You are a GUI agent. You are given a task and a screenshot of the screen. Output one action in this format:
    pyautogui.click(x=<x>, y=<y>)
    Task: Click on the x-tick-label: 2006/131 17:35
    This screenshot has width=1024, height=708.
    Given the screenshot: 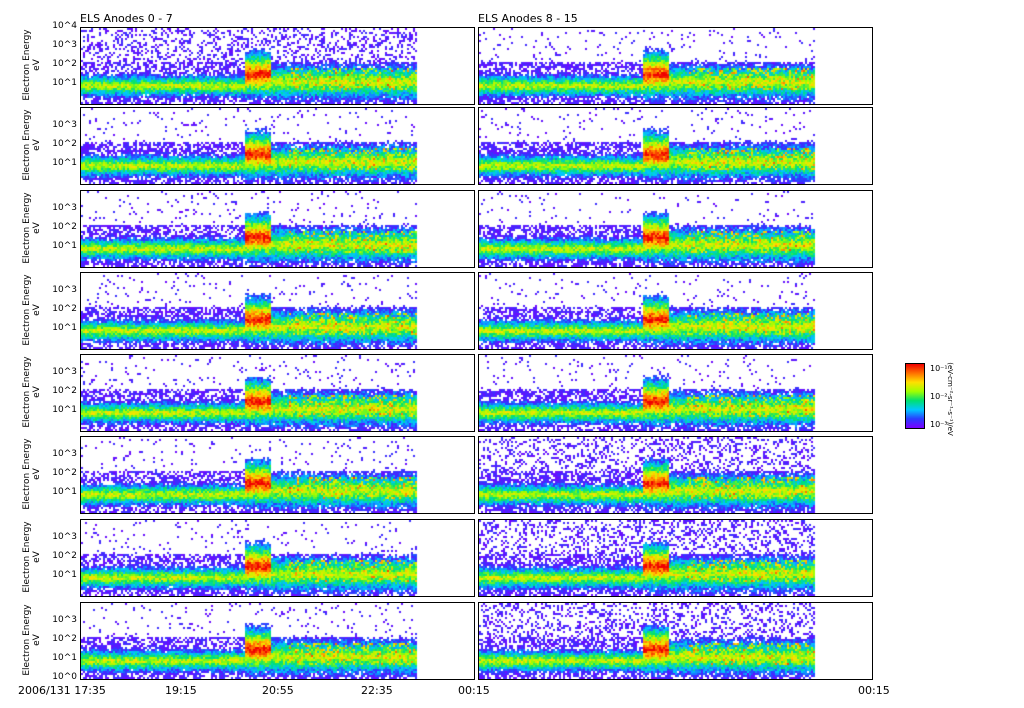 What is the action you would take?
    pyautogui.click(x=62, y=690)
    